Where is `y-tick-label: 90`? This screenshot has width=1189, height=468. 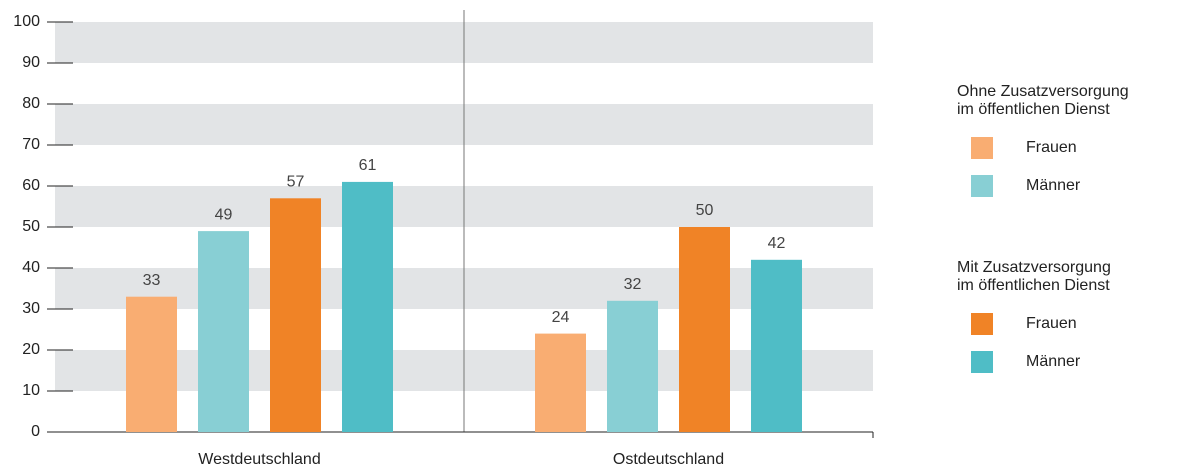
y-tick-label: 90 is located at coordinates (31, 62).